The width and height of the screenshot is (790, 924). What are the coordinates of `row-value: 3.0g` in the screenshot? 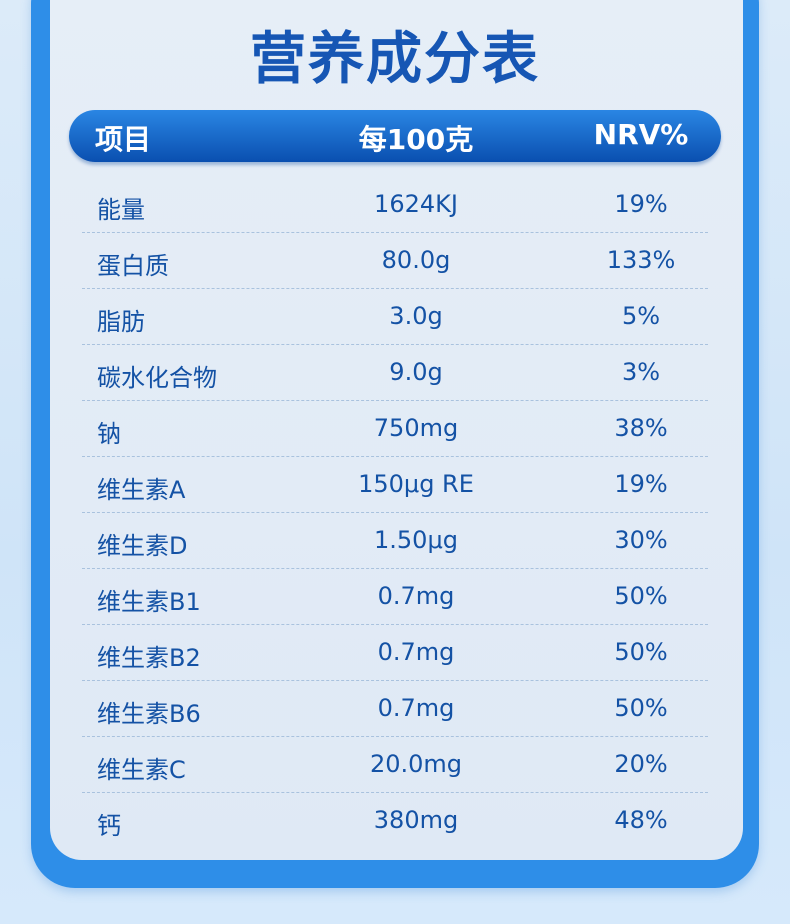 It's located at (416, 316).